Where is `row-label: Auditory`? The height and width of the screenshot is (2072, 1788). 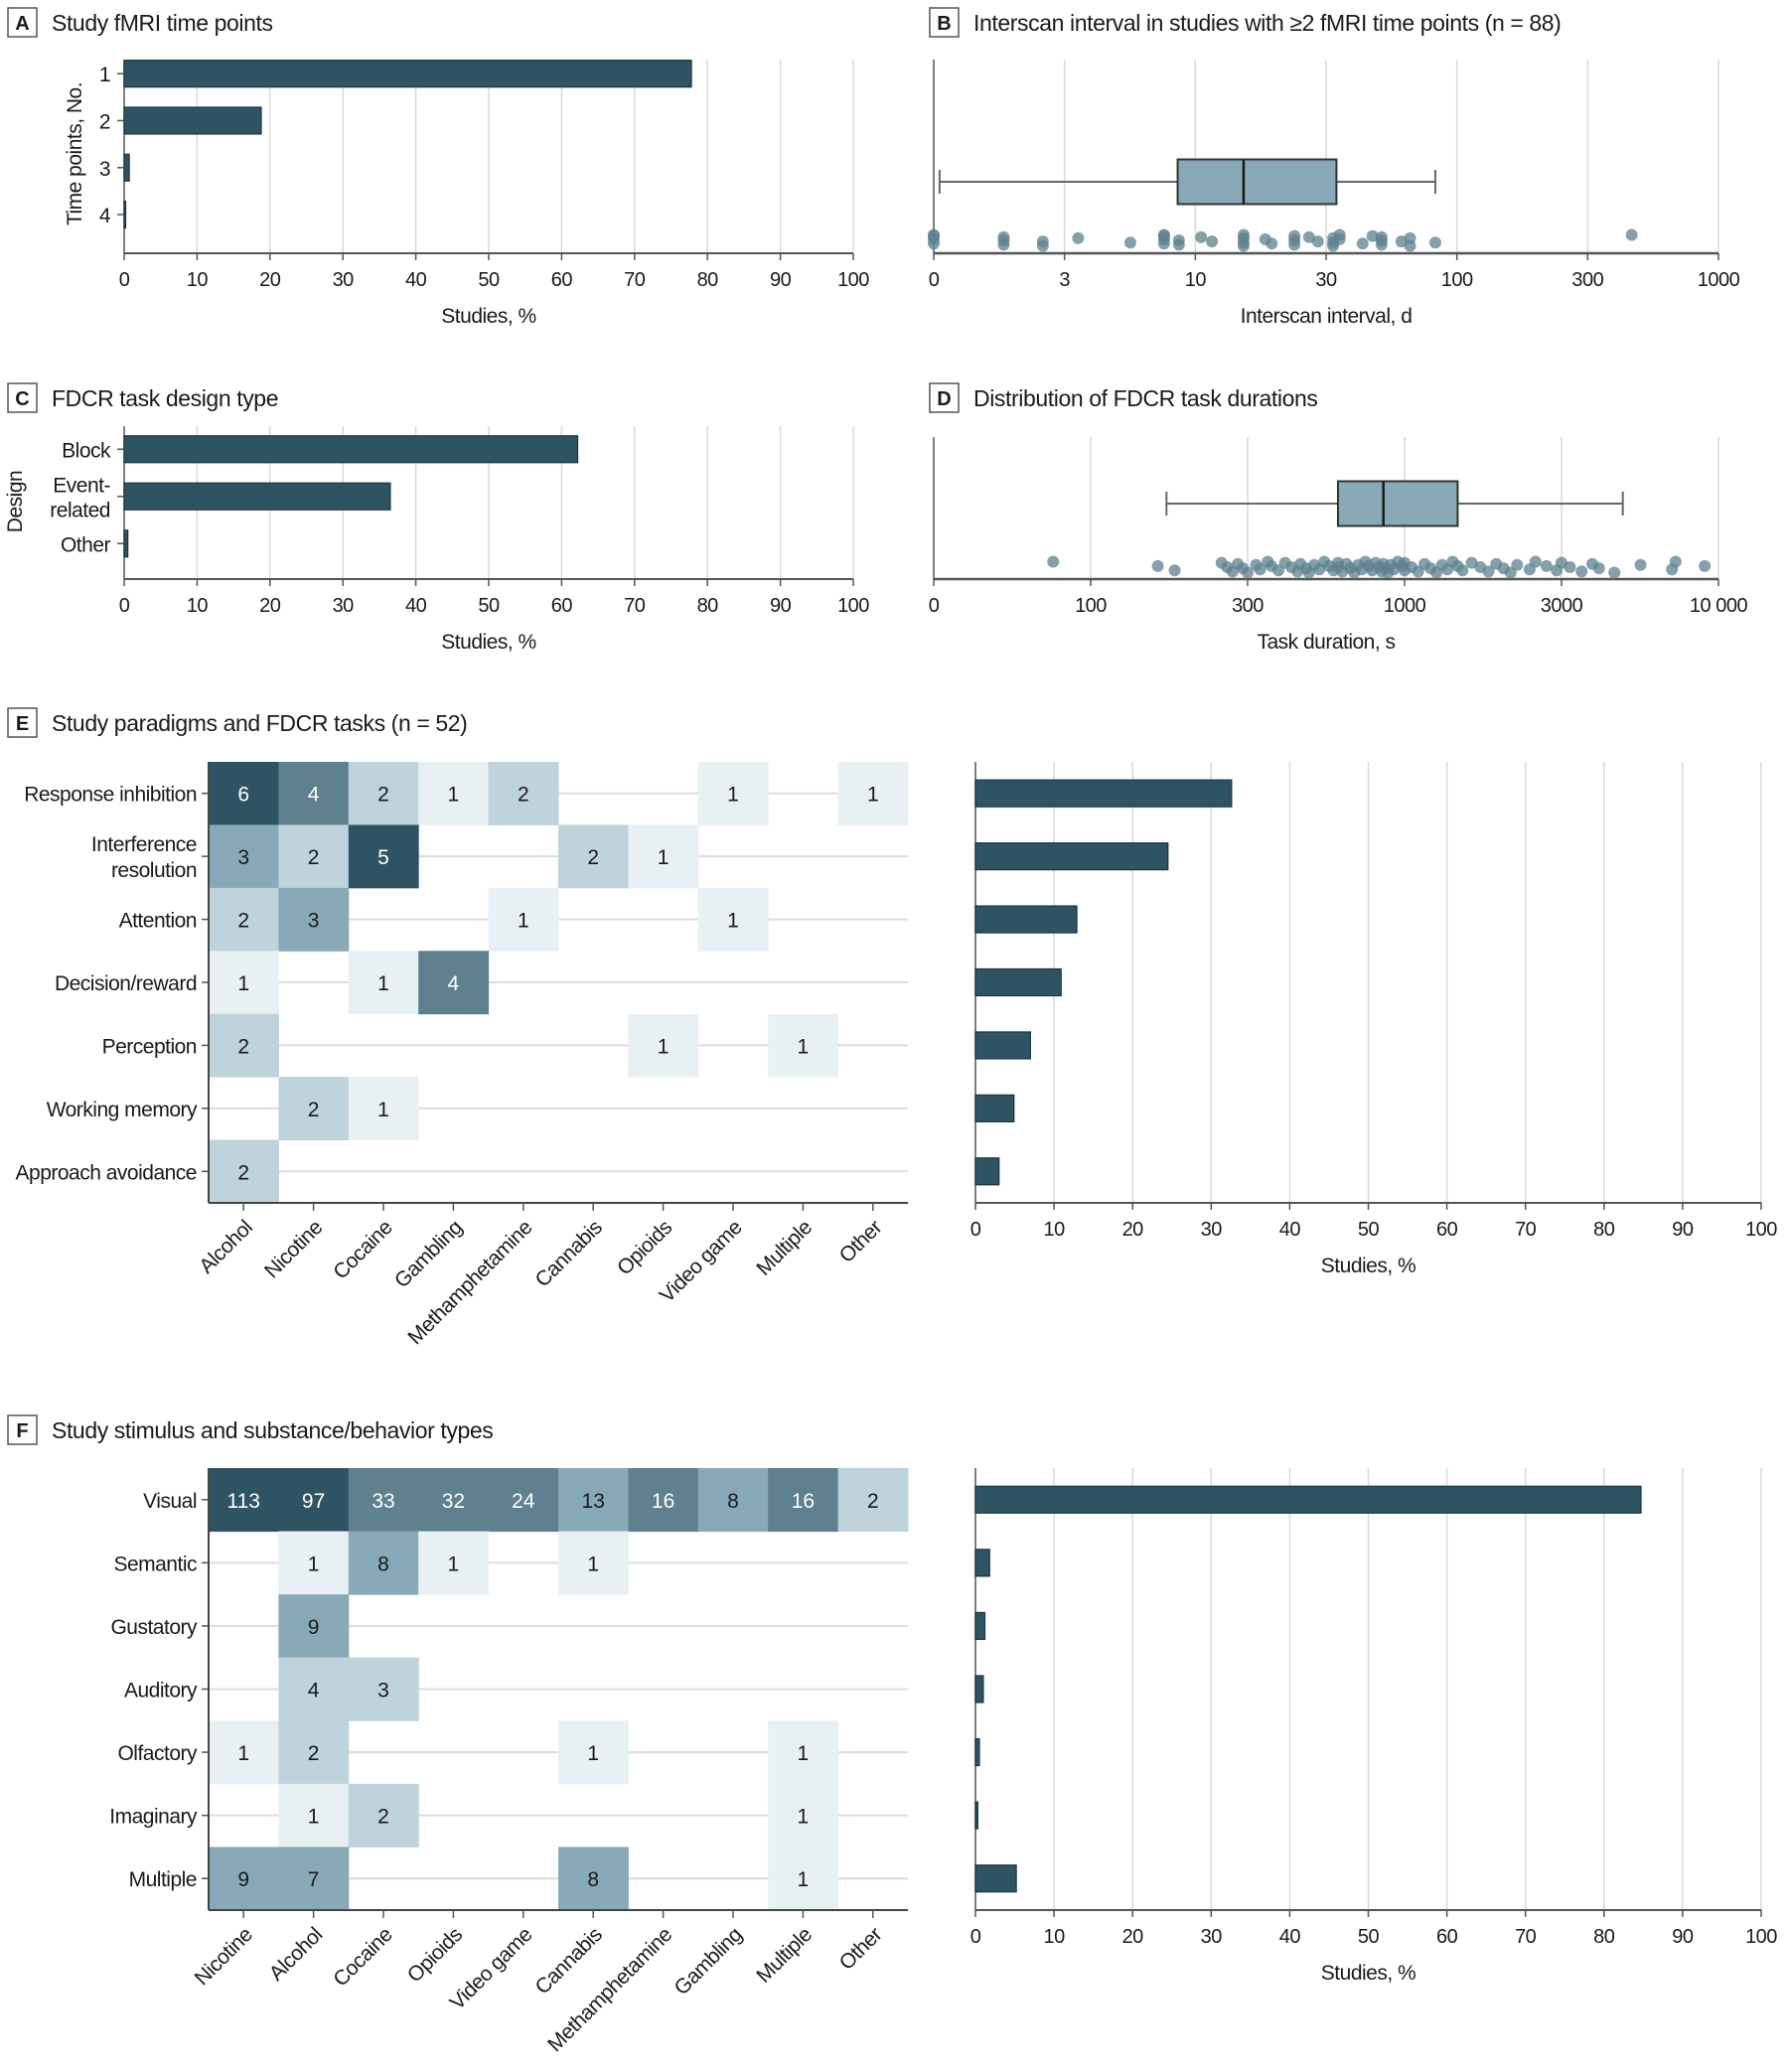
row-label: Auditory is located at coordinates (161, 1691).